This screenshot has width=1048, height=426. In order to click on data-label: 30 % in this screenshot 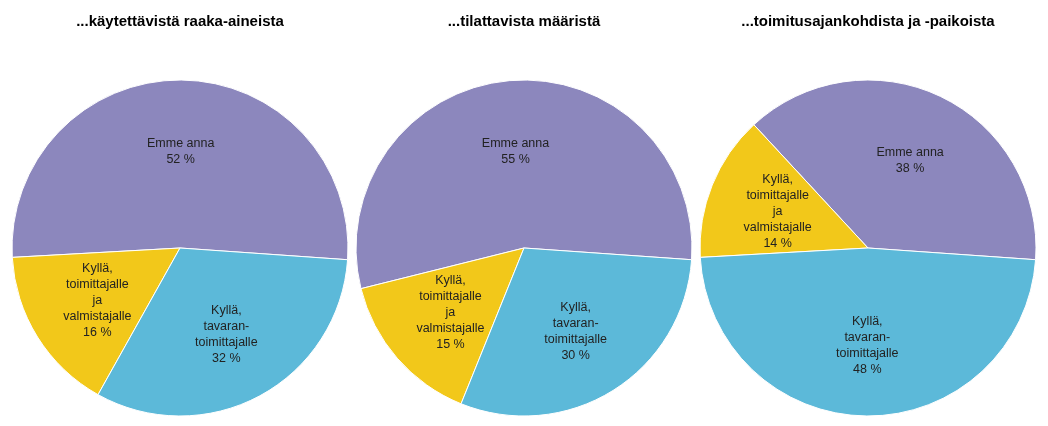, I will do `click(575, 354)`.